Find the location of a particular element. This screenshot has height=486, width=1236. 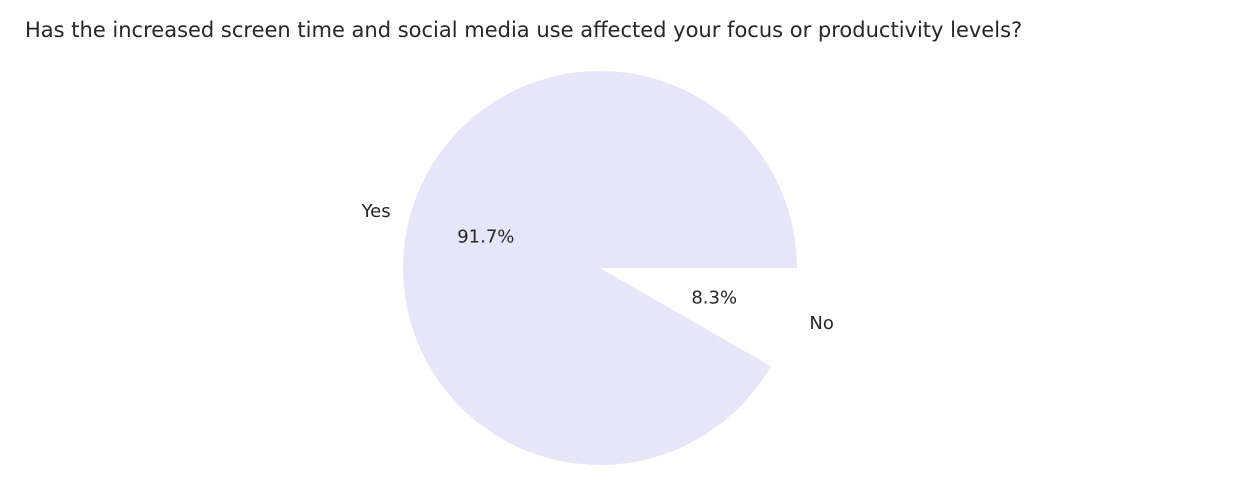

slice-label-no: No is located at coordinates (821, 323).